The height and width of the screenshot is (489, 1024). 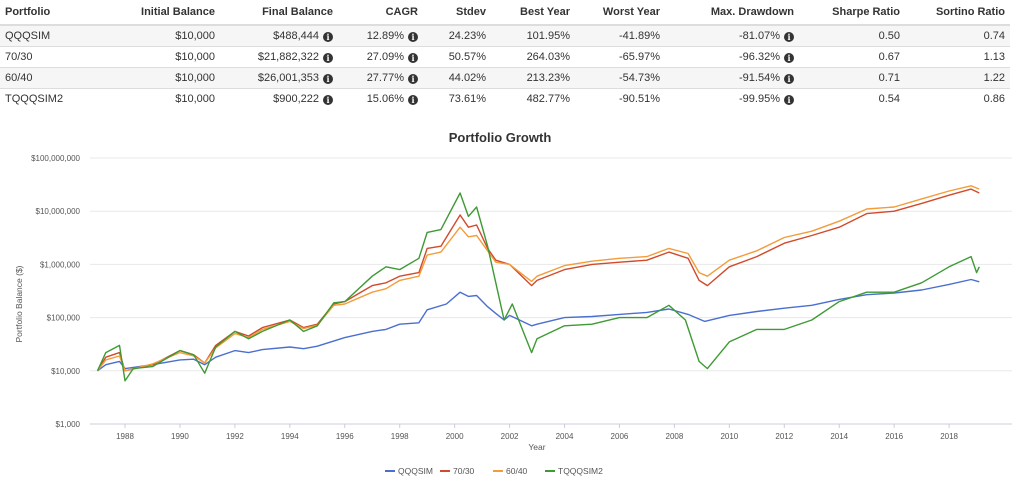 I want to click on x-tick-label: 1994, so click(x=290, y=436).